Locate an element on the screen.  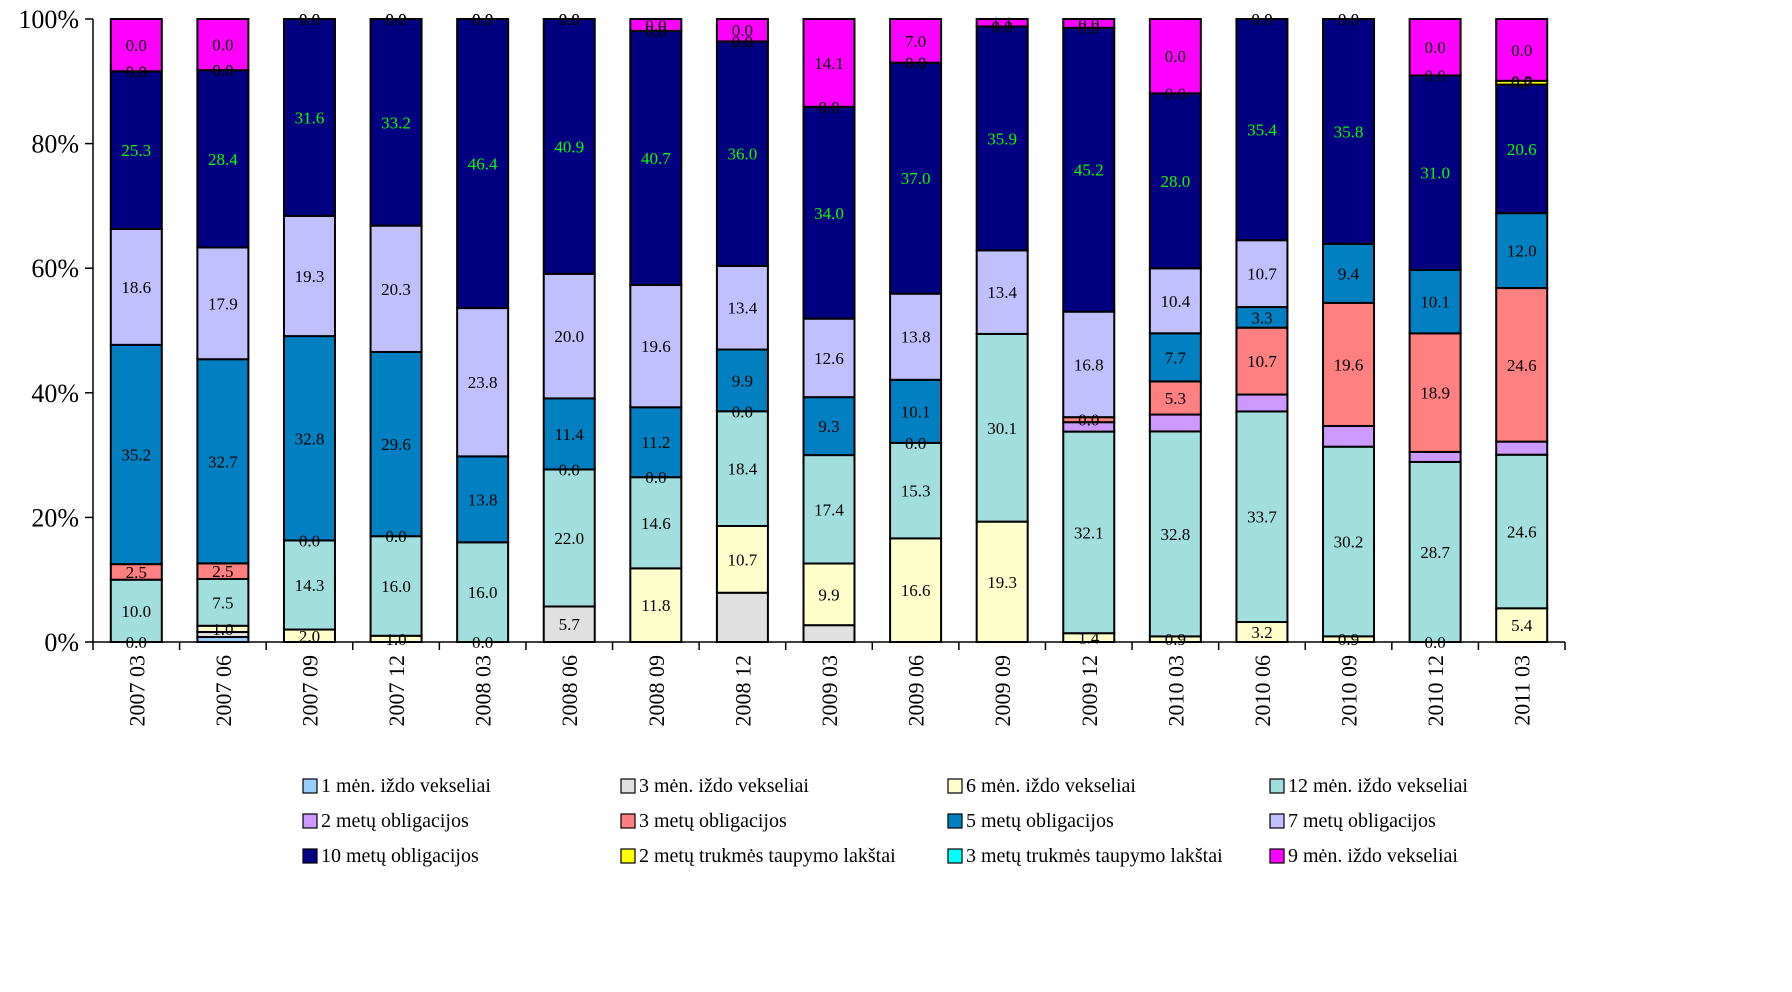
data-label: 19.3 is located at coordinates (1002, 582).